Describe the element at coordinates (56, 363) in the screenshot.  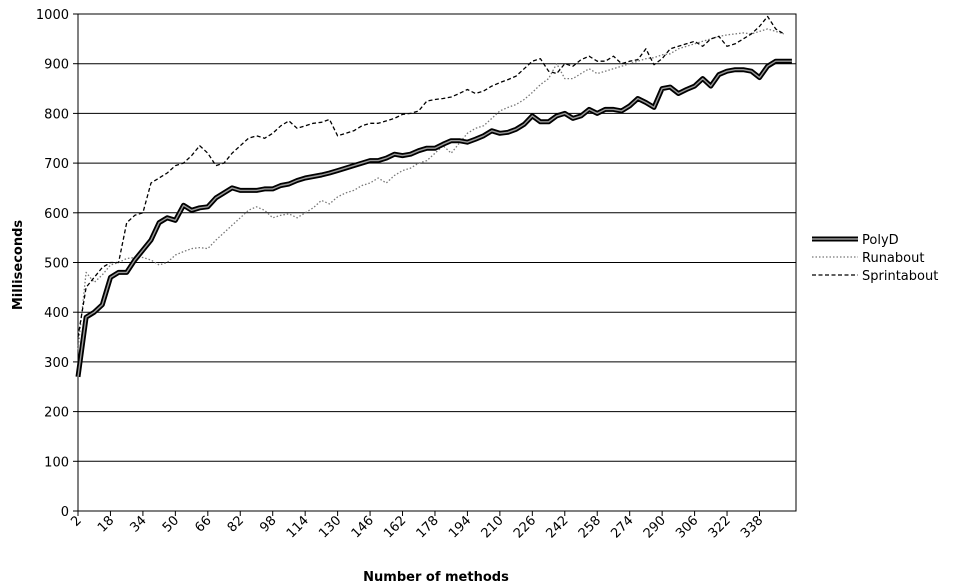
I see `y-tick-label: 300` at that location.